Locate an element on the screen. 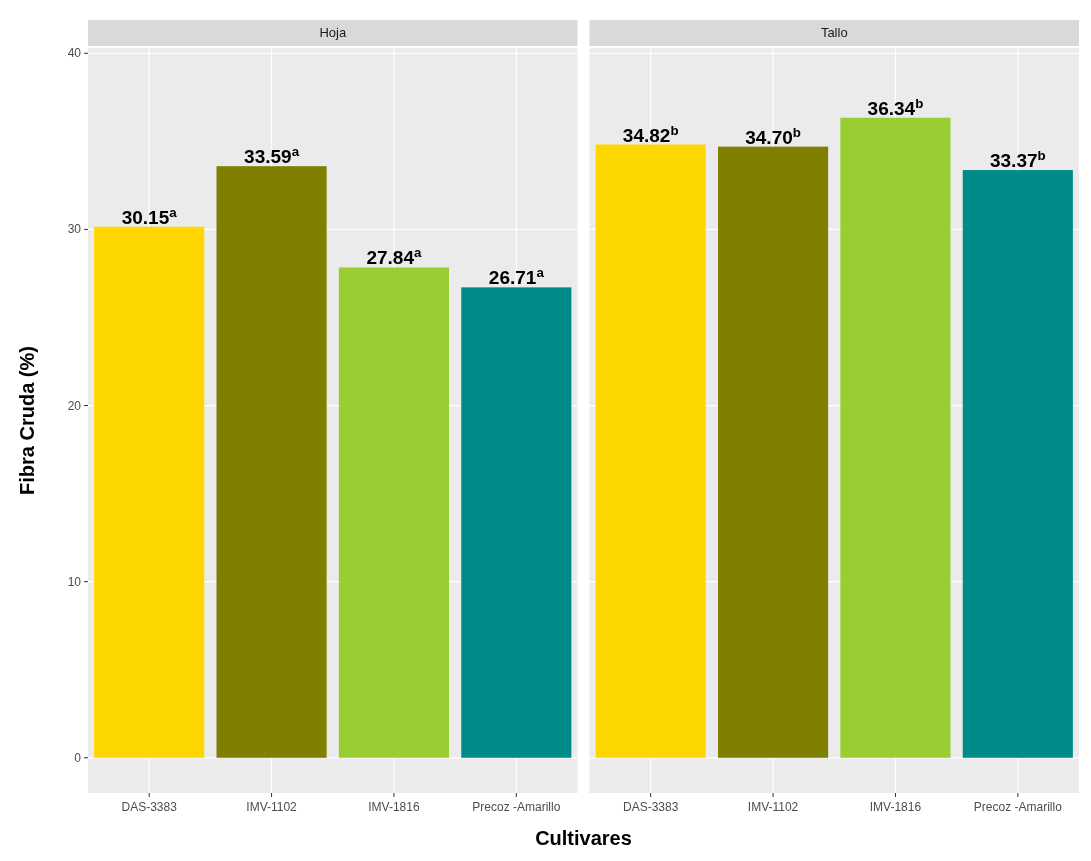 The width and height of the screenshot is (1091, 861). y-tick-label: 0 is located at coordinates (78, 757).